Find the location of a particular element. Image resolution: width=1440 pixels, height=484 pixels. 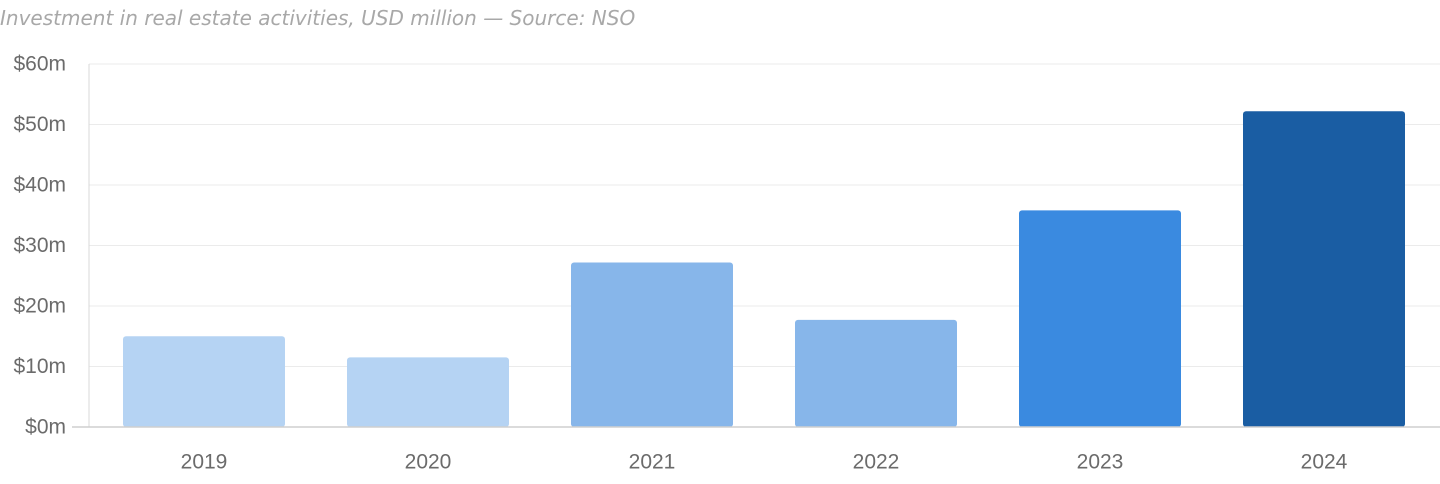

x-tick-label: 2020 is located at coordinates (428, 462).